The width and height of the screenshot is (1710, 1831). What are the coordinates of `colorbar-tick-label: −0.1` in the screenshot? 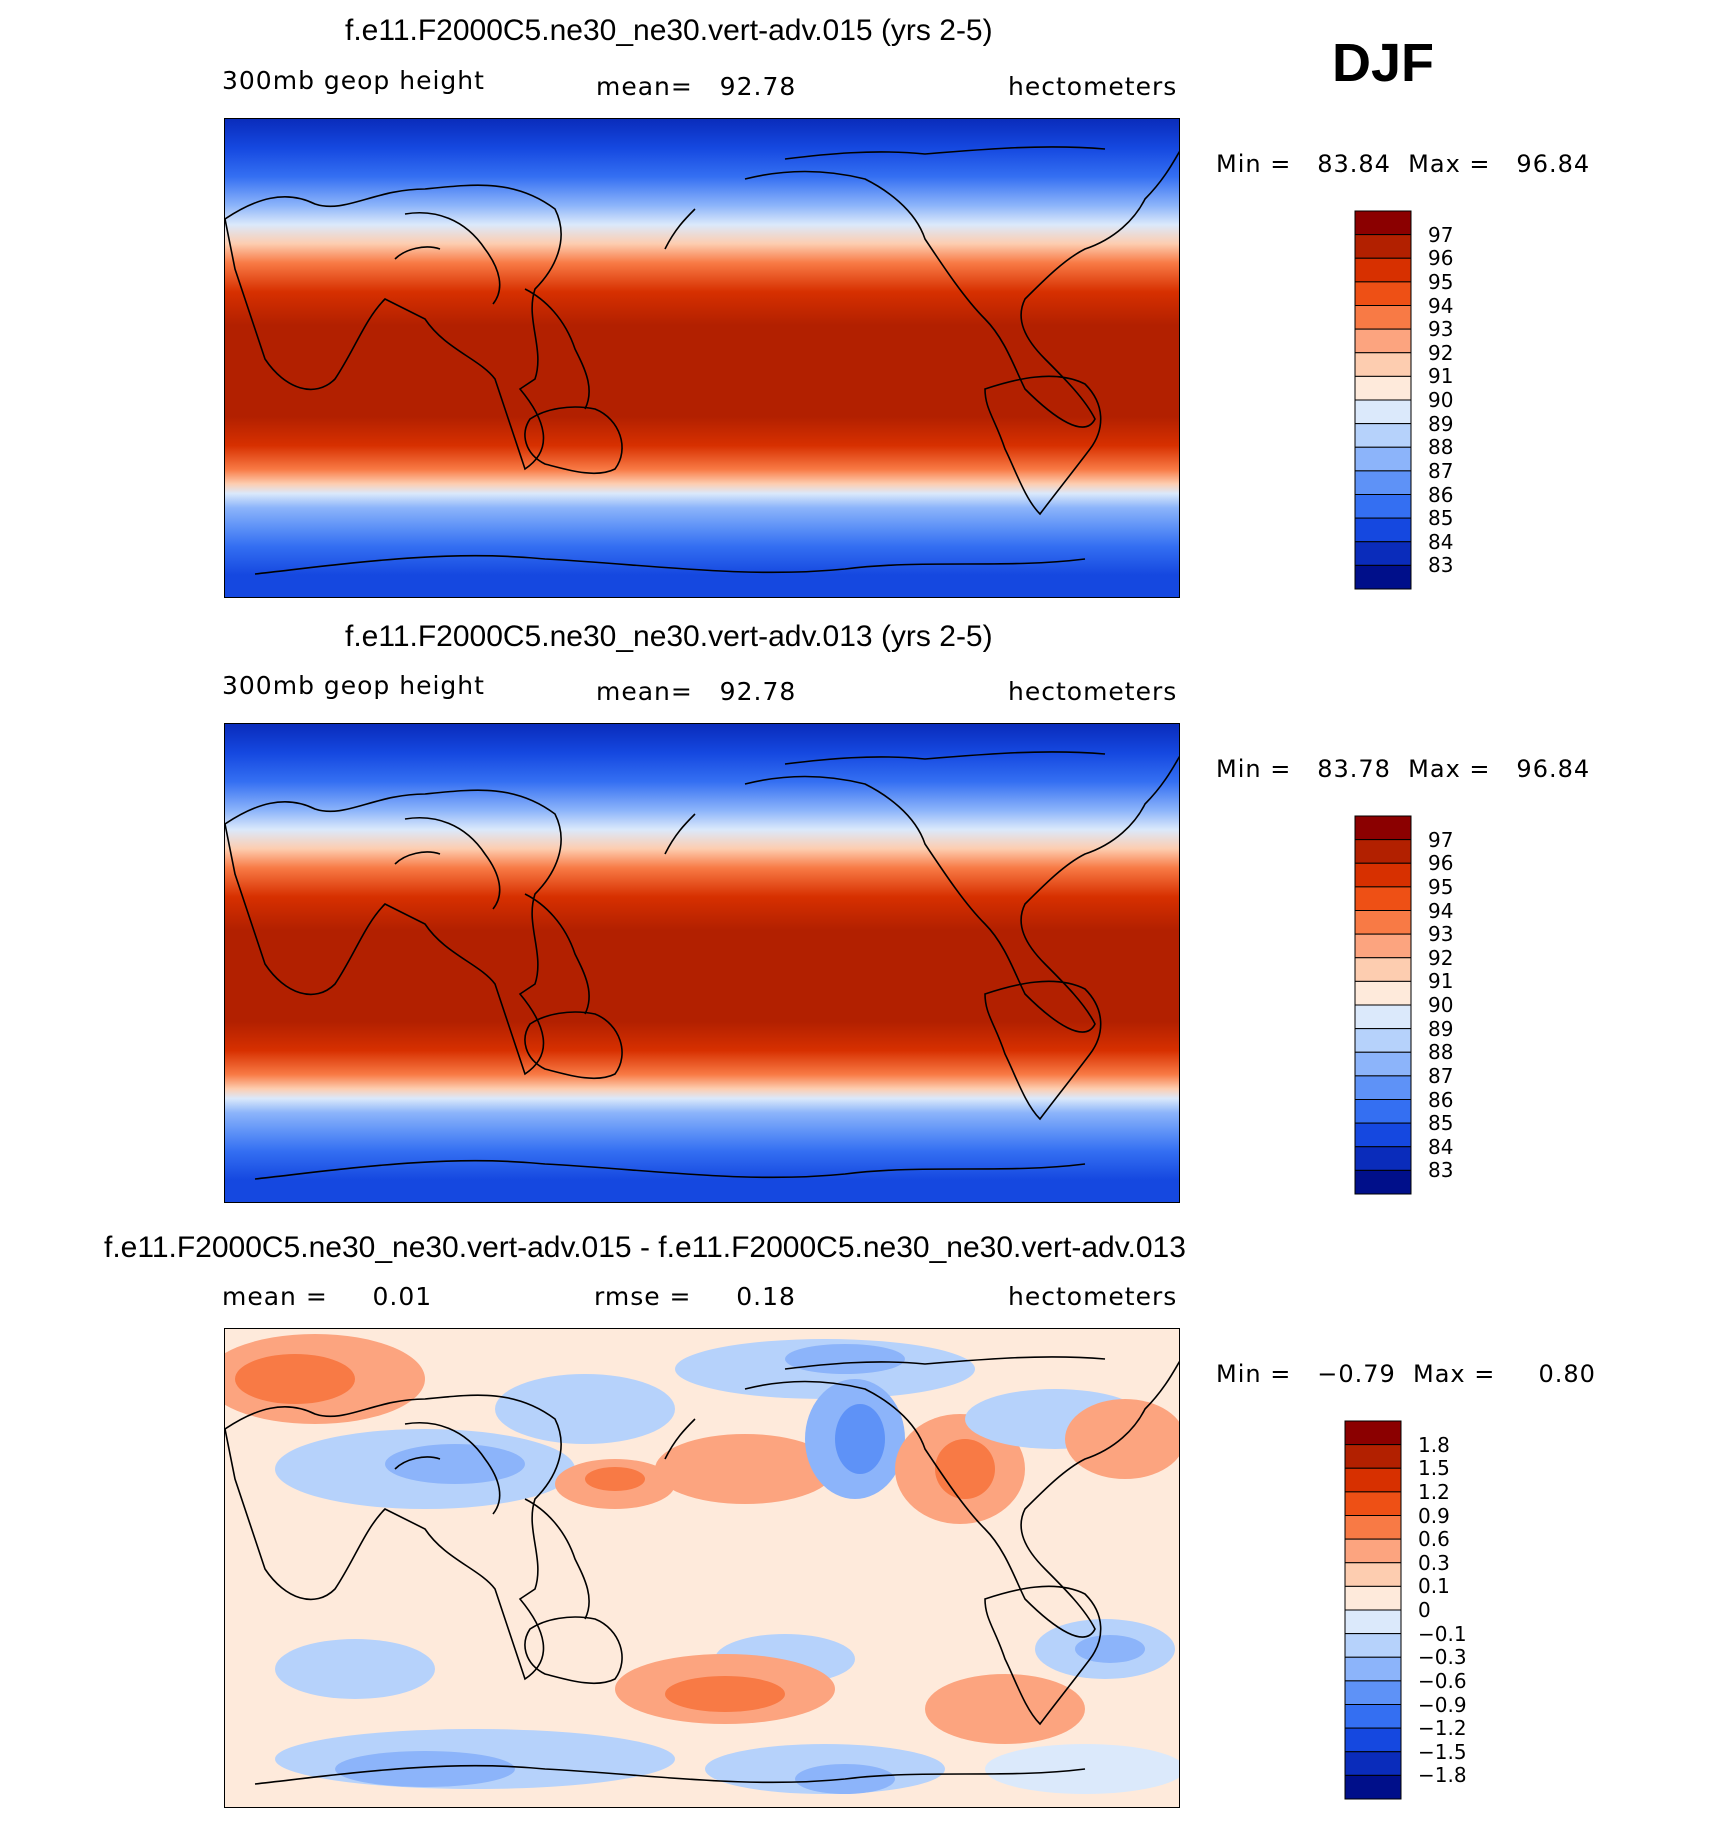 It's located at (1442, 1633).